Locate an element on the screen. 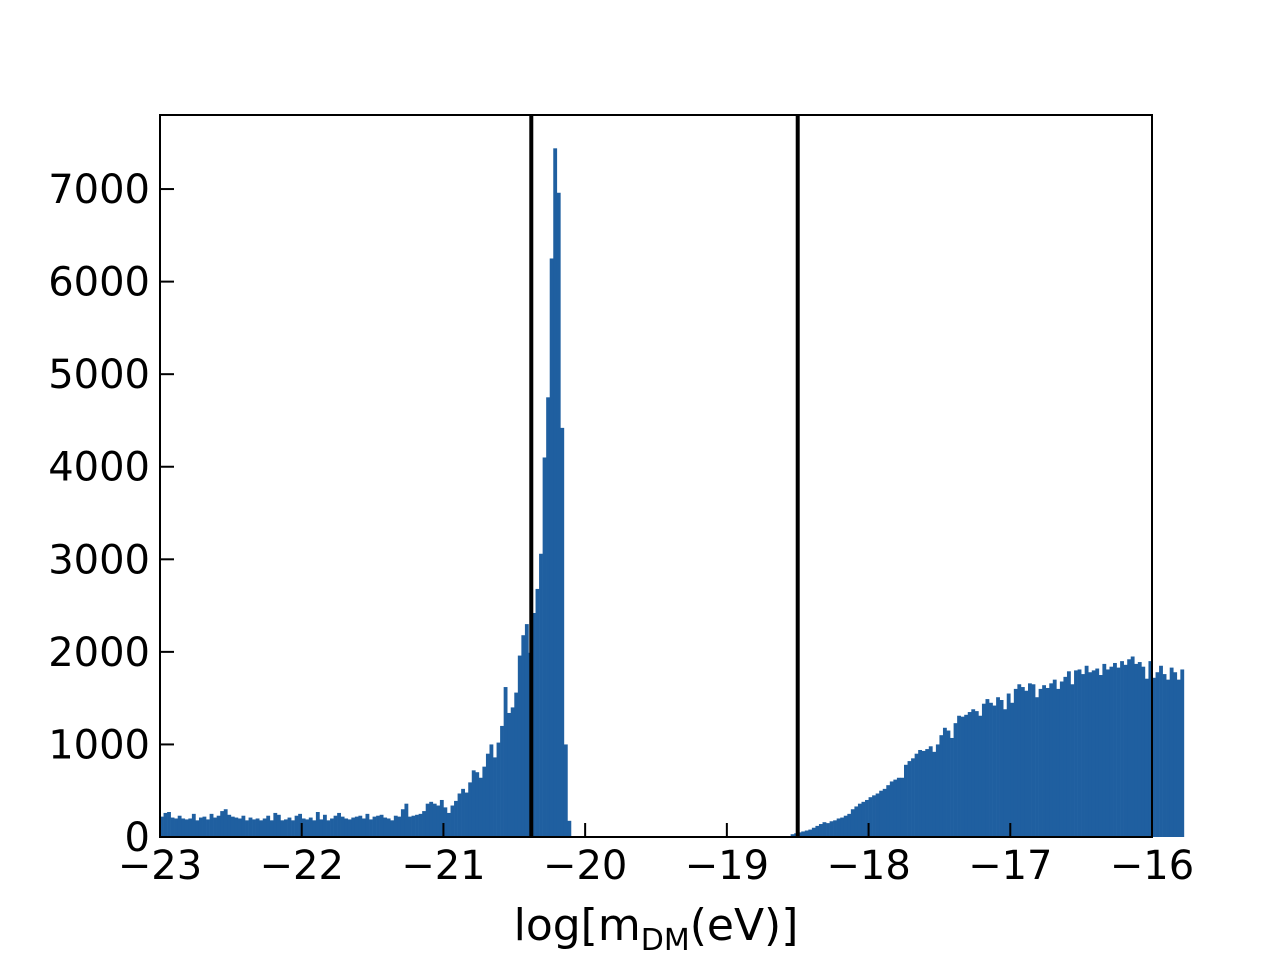 The width and height of the screenshot is (1280, 960). x-tick-label: −17 is located at coordinates (1010, 866).